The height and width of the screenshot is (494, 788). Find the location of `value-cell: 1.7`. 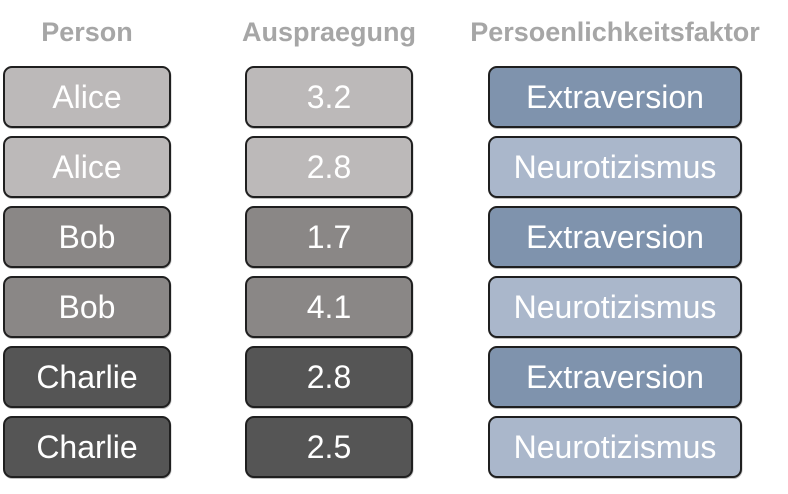

value-cell: 1.7 is located at coordinates (329, 237).